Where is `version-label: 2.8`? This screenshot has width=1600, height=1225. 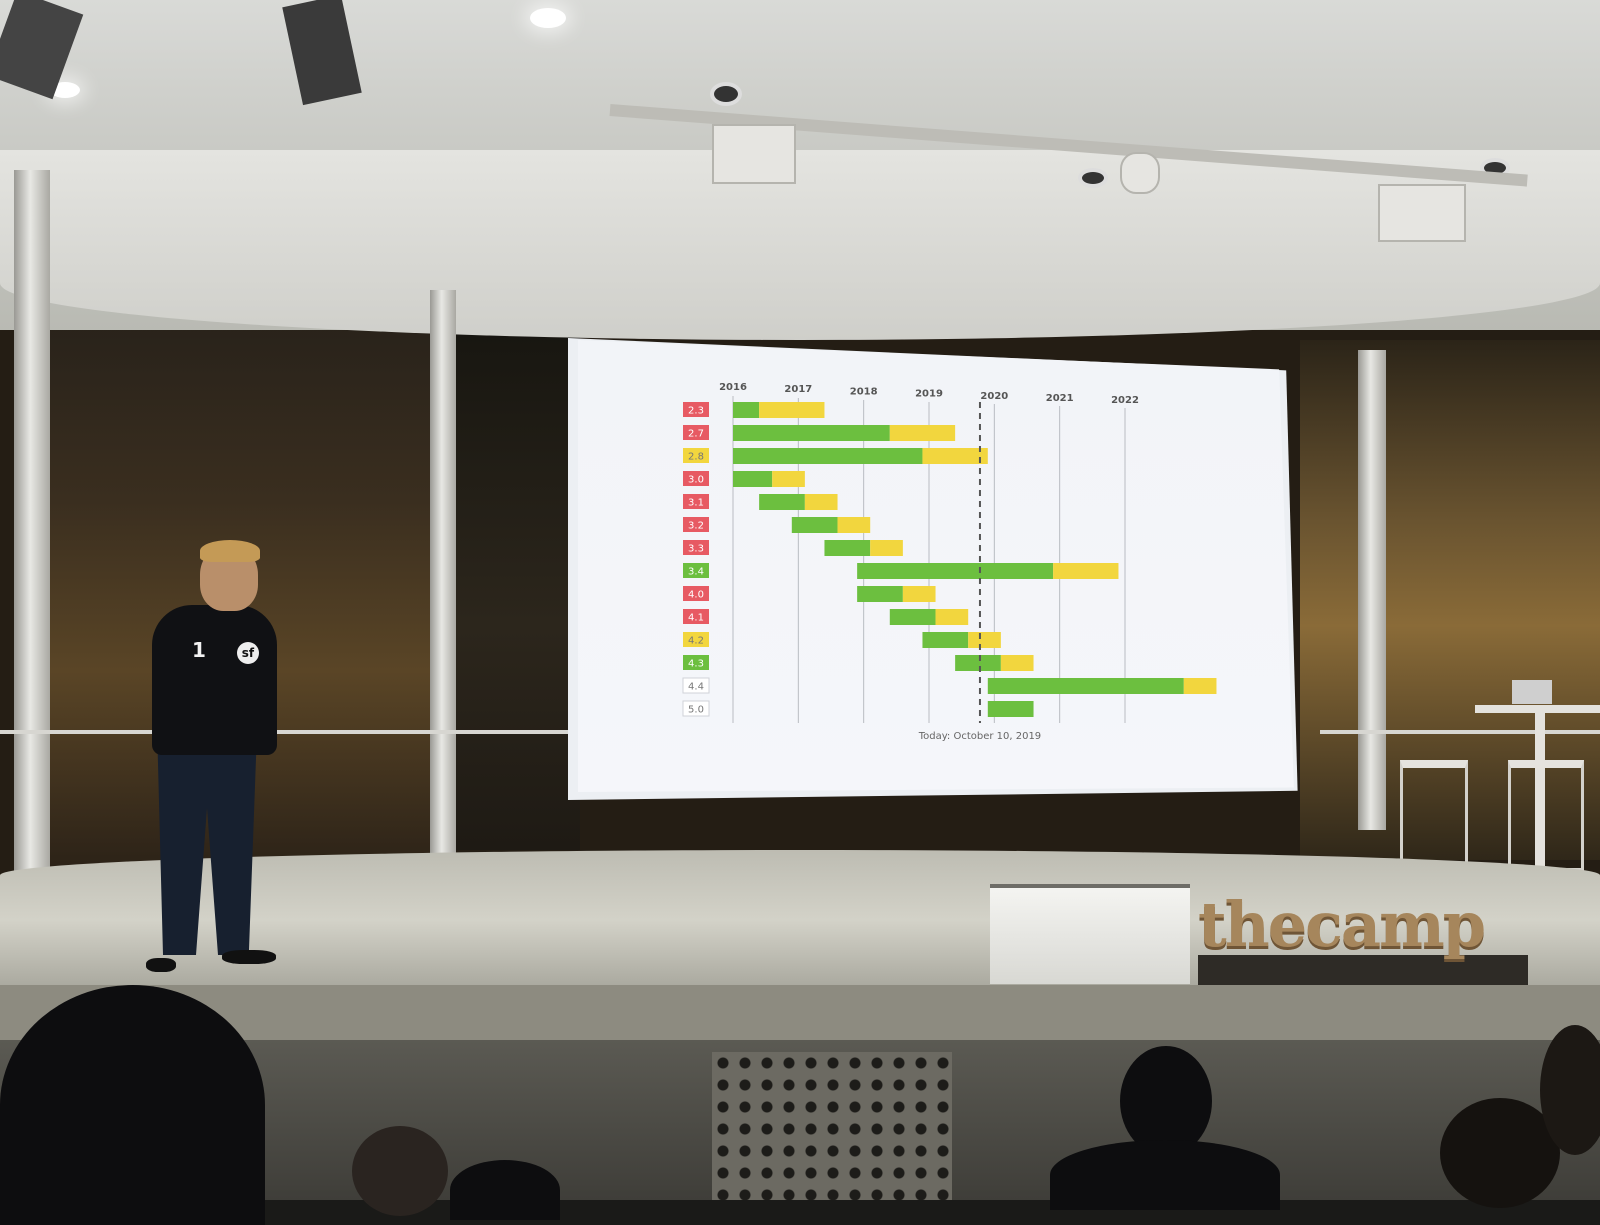
version-label: 2.8 is located at coordinates (696, 457).